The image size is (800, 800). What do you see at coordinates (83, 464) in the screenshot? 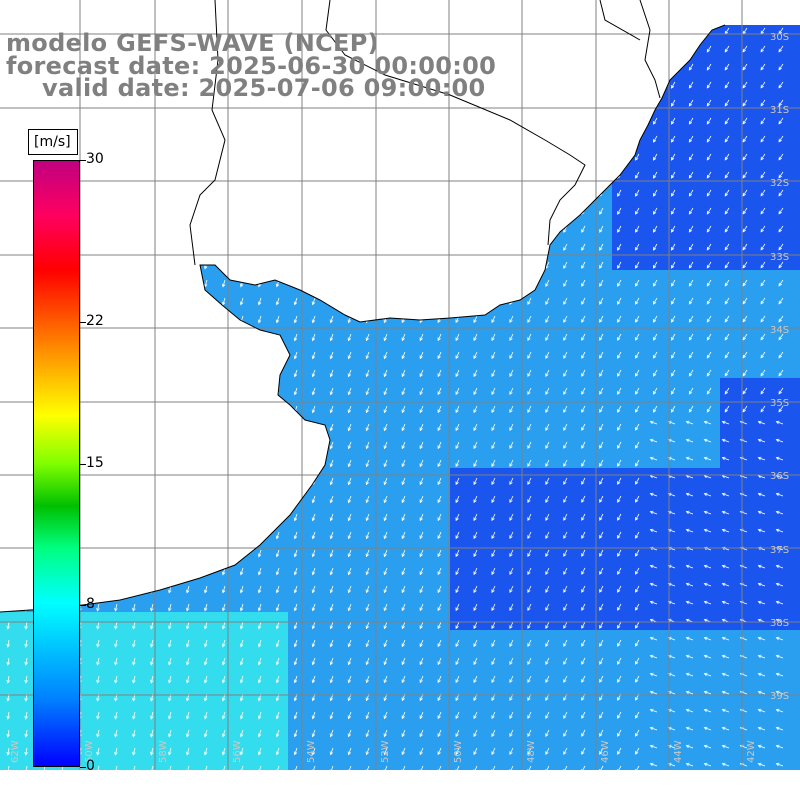
I see `colorbar-tick` at bounding box center [83, 464].